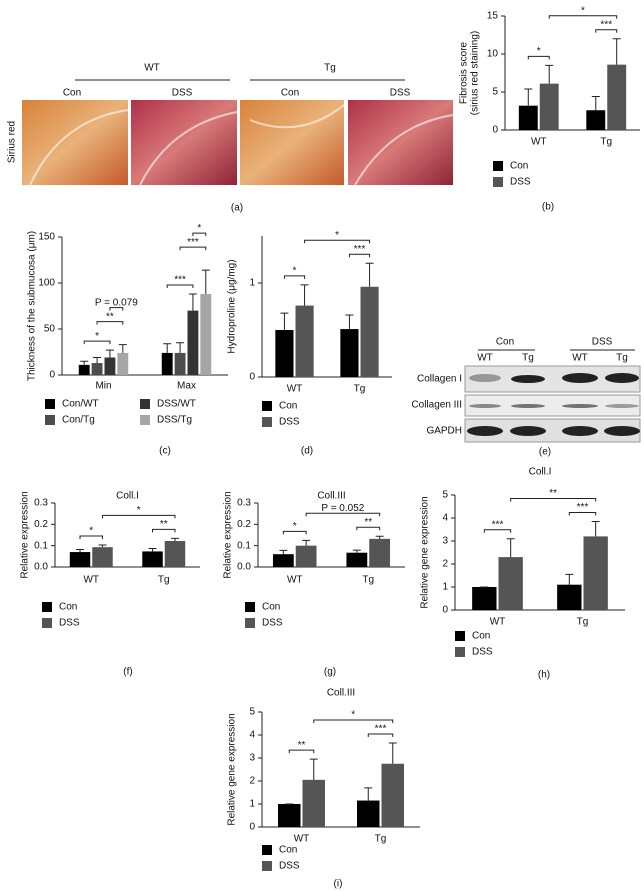 The width and height of the screenshot is (644, 891). What do you see at coordinates (444, 431) in the screenshot?
I see `protein-label: GAPDH` at bounding box center [444, 431].